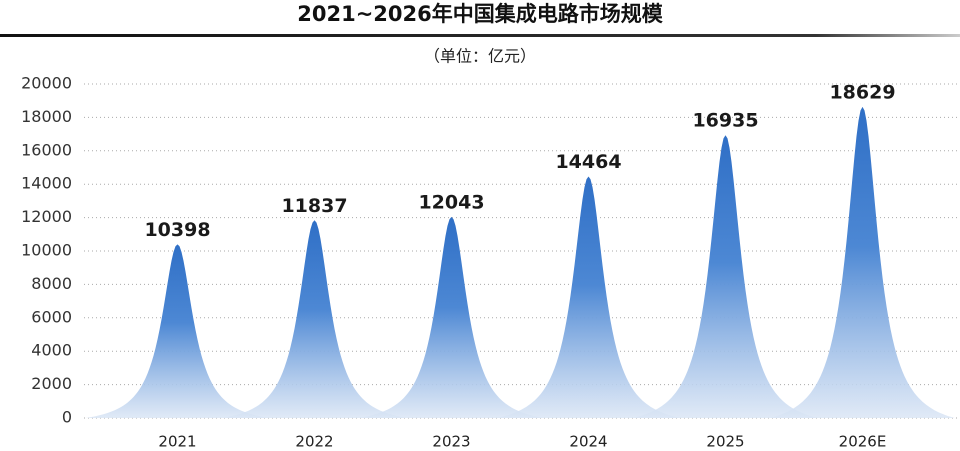  What do you see at coordinates (51, 383) in the screenshot?
I see `y-tick-label: 2000` at bounding box center [51, 383].